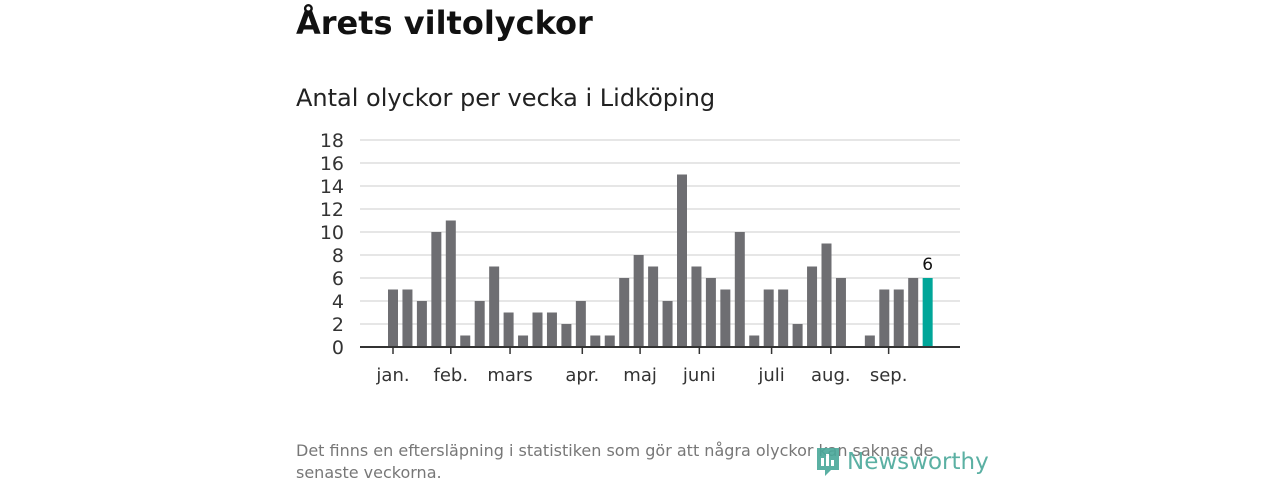  Describe the element at coordinates (828, 462) in the screenshot. I see `logo-icon` at that location.